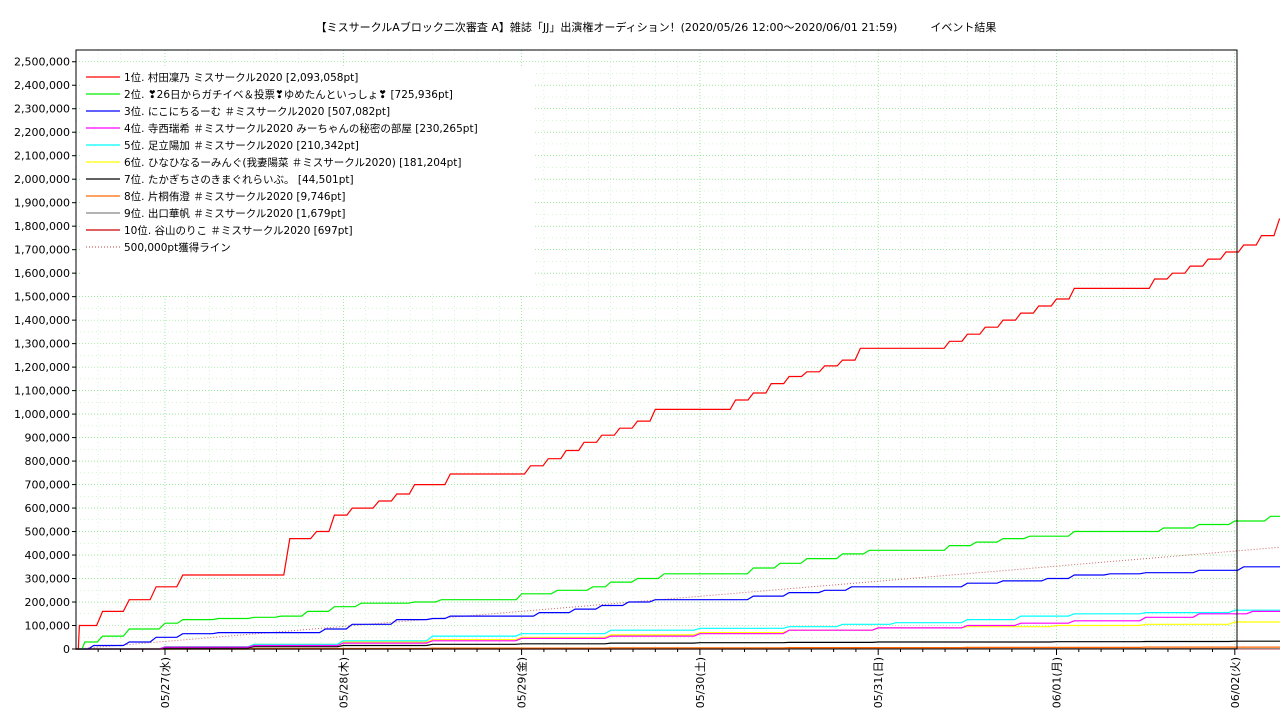 The height and width of the screenshot is (720, 1280). Describe the element at coordinates (1057, 682) in the screenshot. I see `x-tick-label: 06/01(月)` at that location.